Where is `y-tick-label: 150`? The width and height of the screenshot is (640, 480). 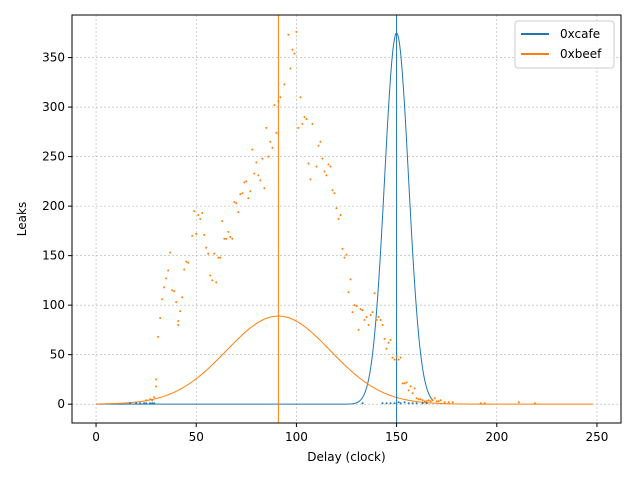 y-tick-label: 150 is located at coordinates (53, 256).